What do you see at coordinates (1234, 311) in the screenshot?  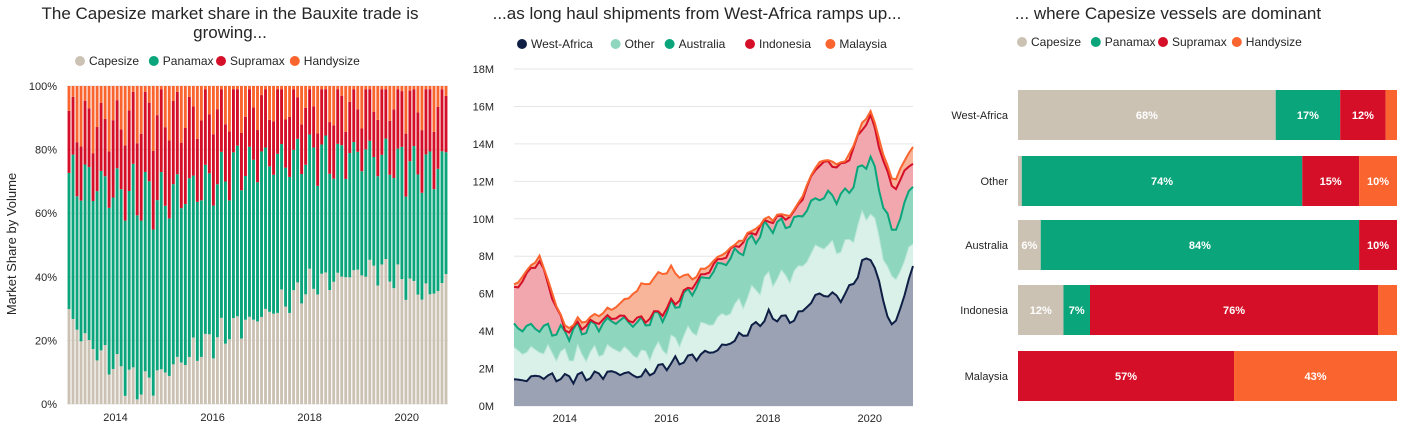 I see `c3-data-label: 76%` at bounding box center [1234, 311].